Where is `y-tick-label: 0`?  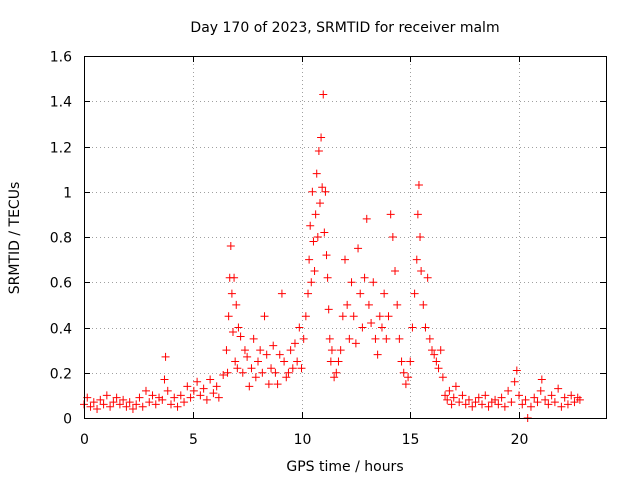
y-tick-label: 0 is located at coordinates (67, 420).